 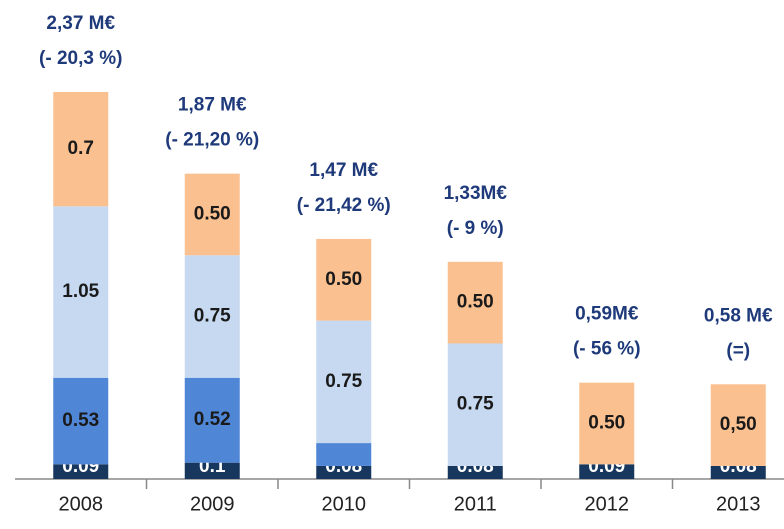 I want to click on total-label: 1,33M€, so click(x=476, y=193).